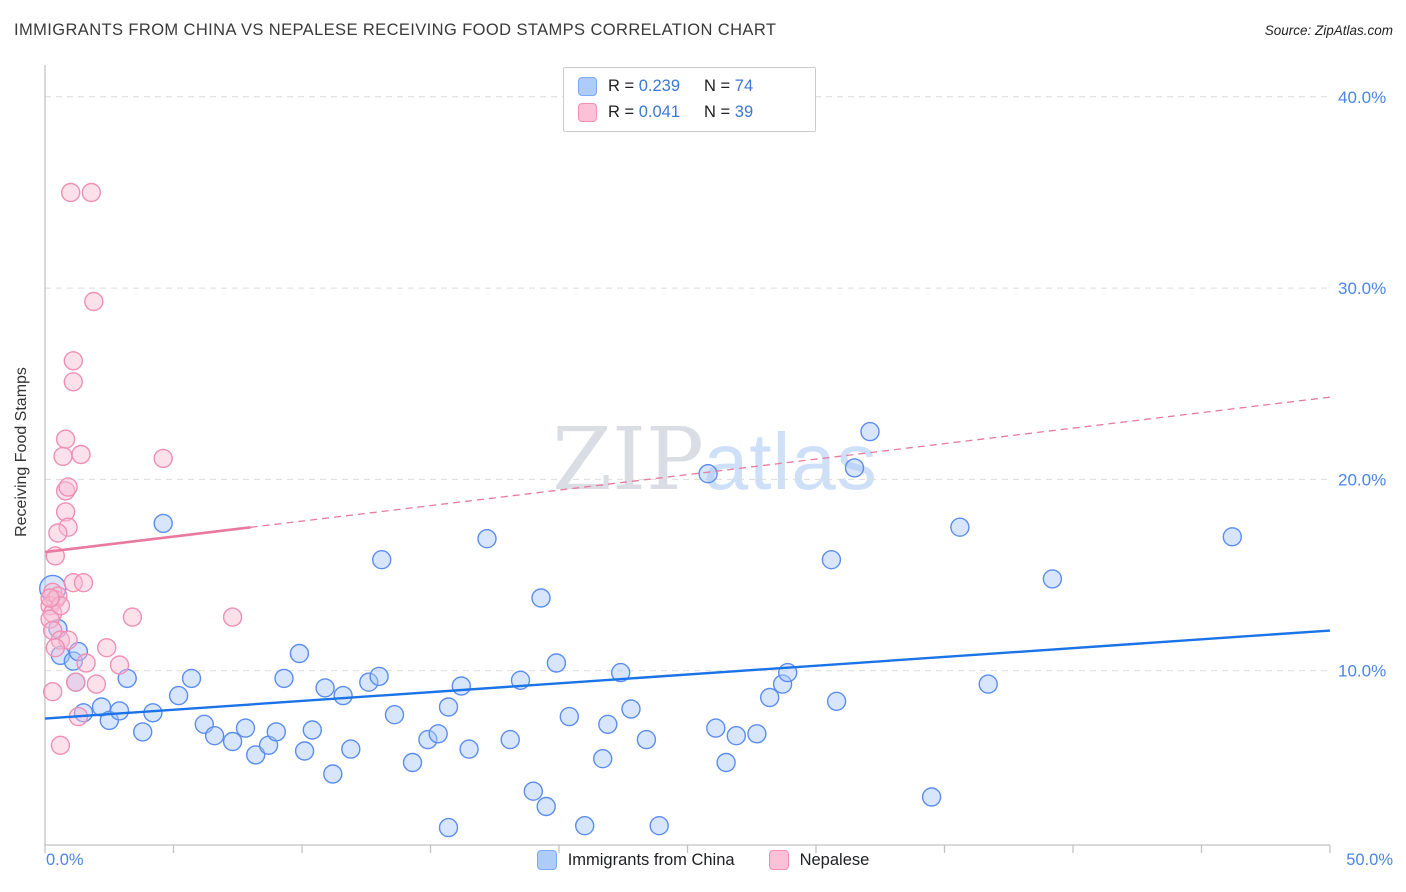  I want to click on trendline-china, so click(687, 674).